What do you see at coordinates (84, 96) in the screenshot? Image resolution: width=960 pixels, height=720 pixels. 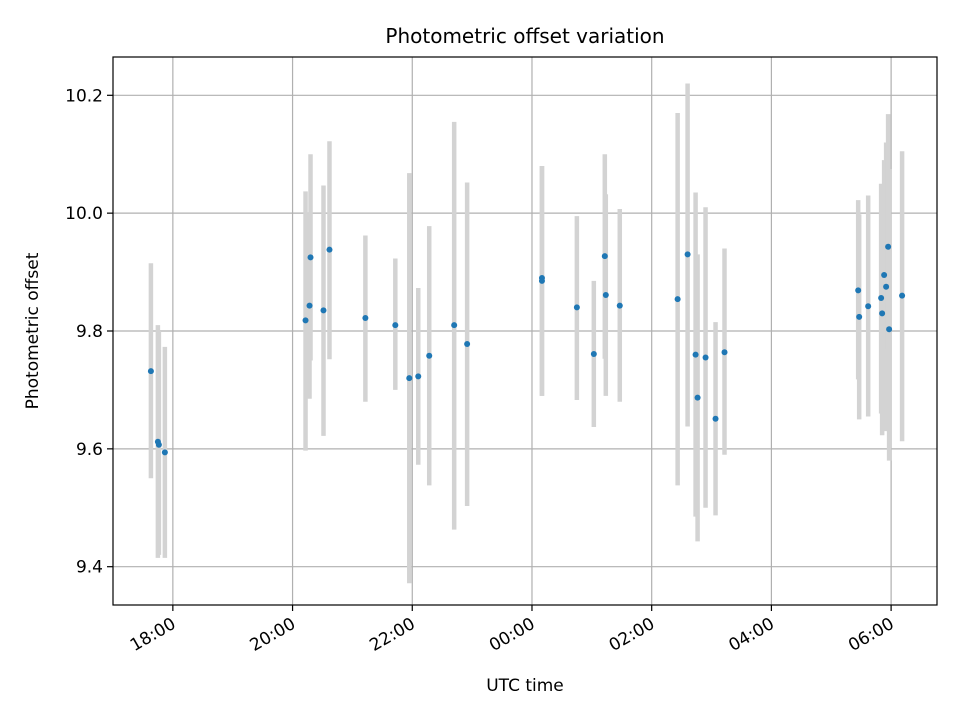 I see `y-tick-label: 10.2` at bounding box center [84, 96].